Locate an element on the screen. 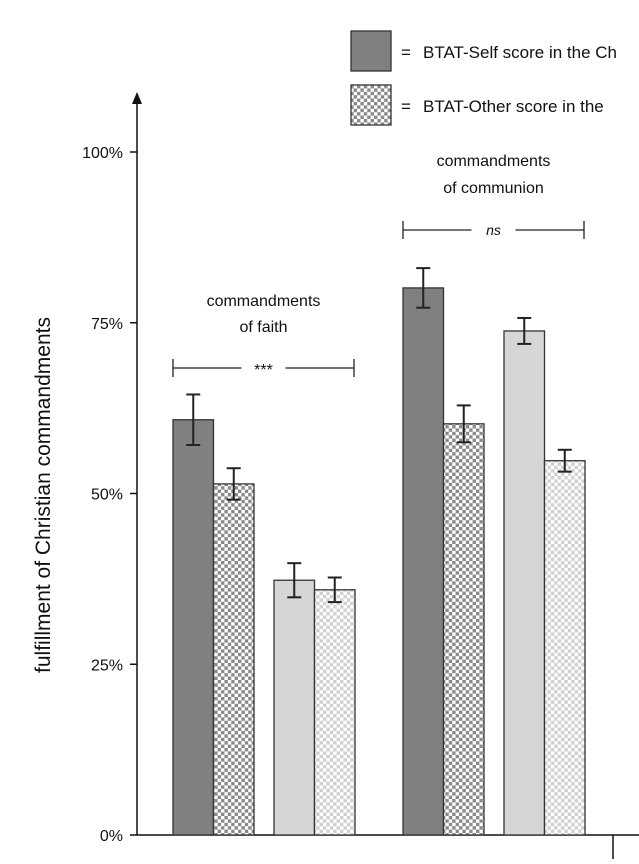 Image resolution: width=639 pixels, height=864 pixels. group-label: of faith is located at coordinates (263, 327).